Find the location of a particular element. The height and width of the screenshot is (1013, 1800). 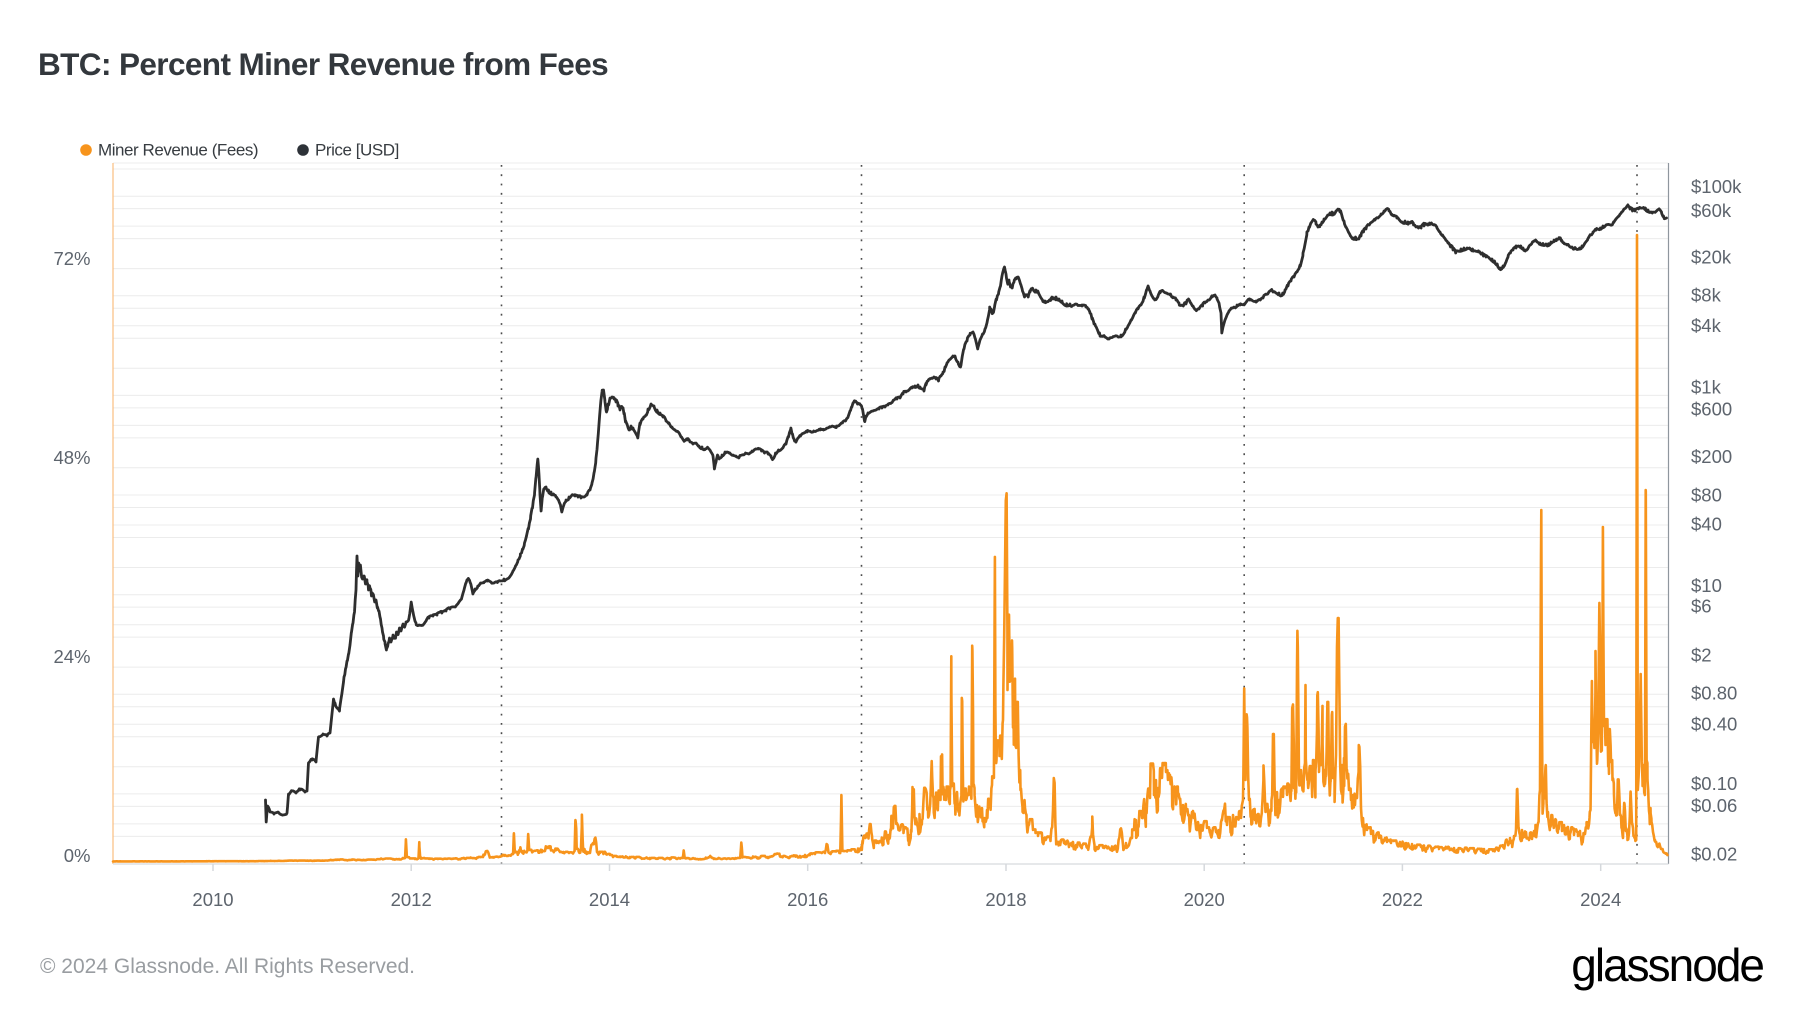

svg-text: $8k is located at coordinates (1706, 295).